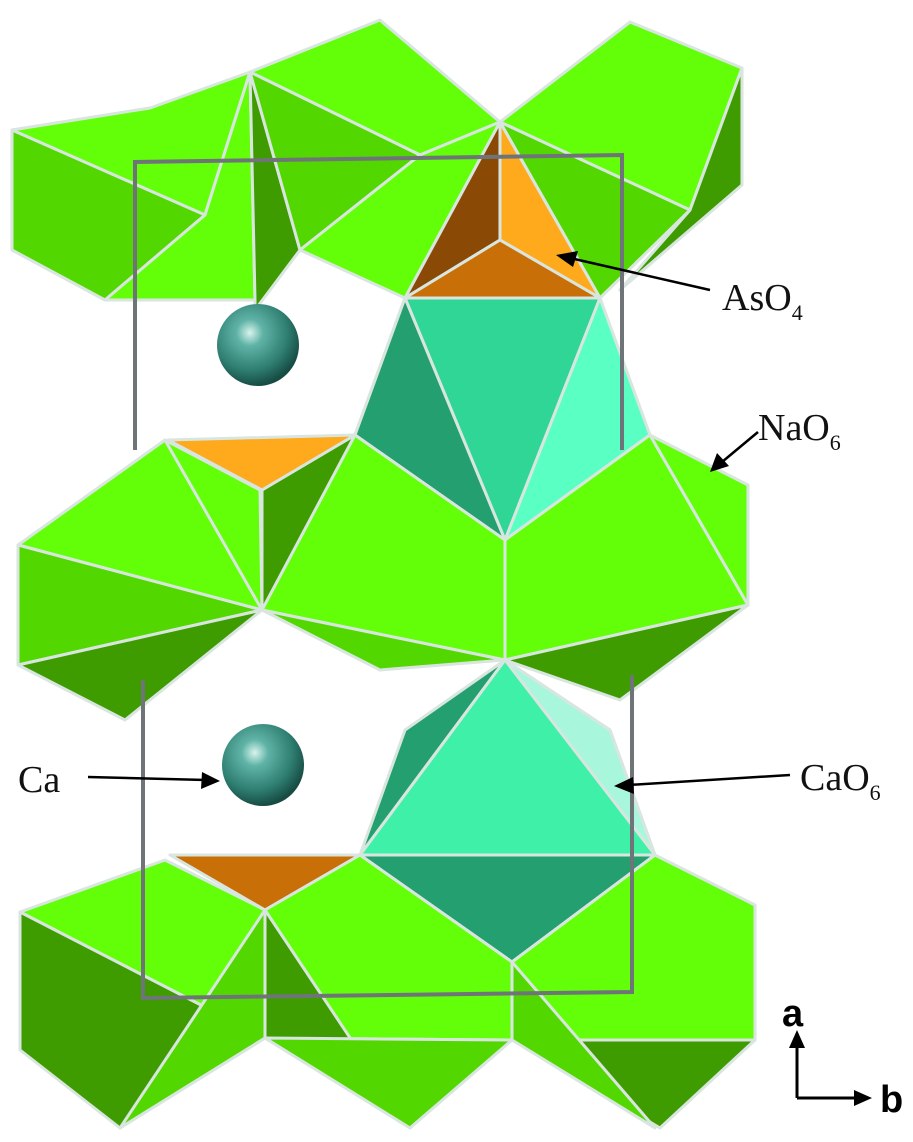 Image resolution: width=913 pixels, height=1142 pixels. What do you see at coordinates (679, 288) in the screenshot?
I see `aso4-annotation: AsO4` at bounding box center [679, 288].